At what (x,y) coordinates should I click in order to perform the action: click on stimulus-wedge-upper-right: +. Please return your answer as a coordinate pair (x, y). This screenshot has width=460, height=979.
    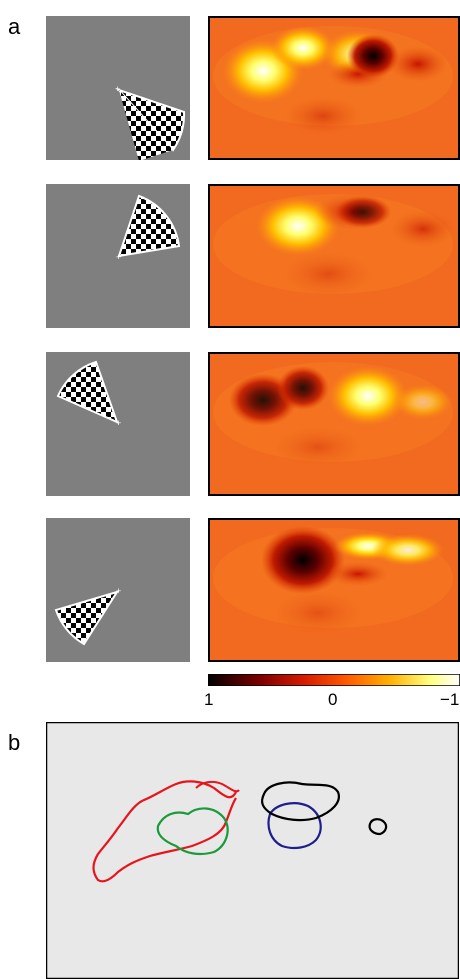
    Looking at the image, I should click on (118, 256).